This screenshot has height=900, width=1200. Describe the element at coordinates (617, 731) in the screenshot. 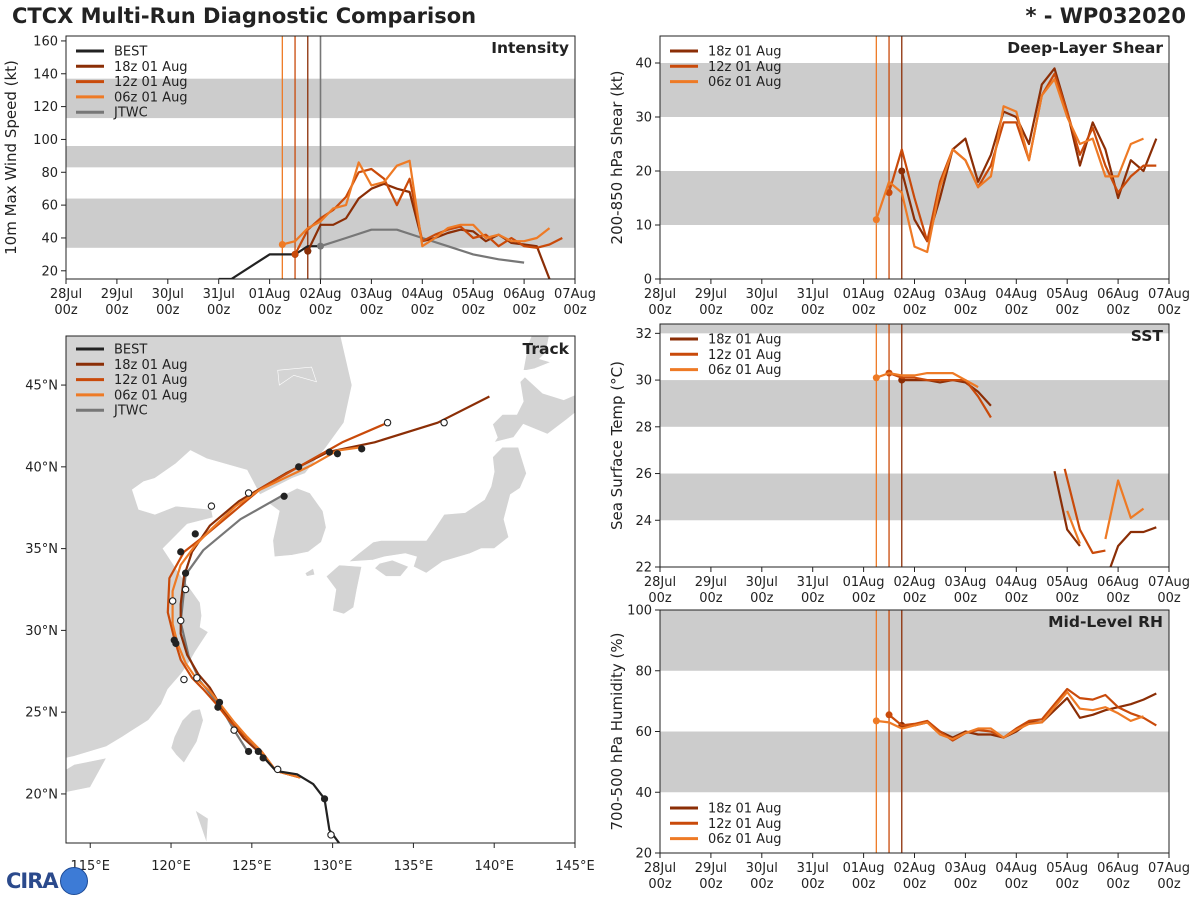

I see `y-axis-label: 700-500 hPa Humidity (%)` at that location.